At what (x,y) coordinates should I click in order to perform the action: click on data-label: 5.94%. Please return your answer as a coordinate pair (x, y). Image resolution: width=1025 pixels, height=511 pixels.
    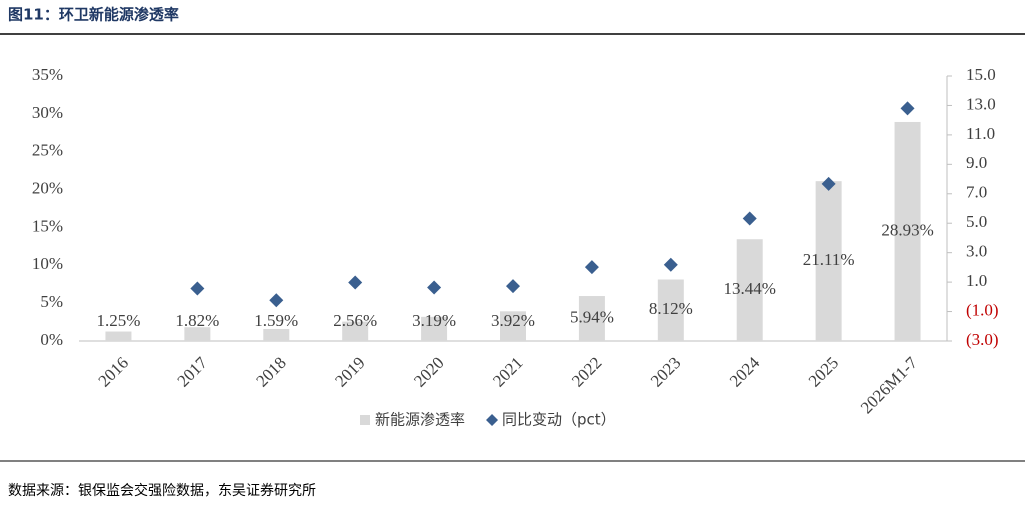
    Looking at the image, I should click on (592, 316).